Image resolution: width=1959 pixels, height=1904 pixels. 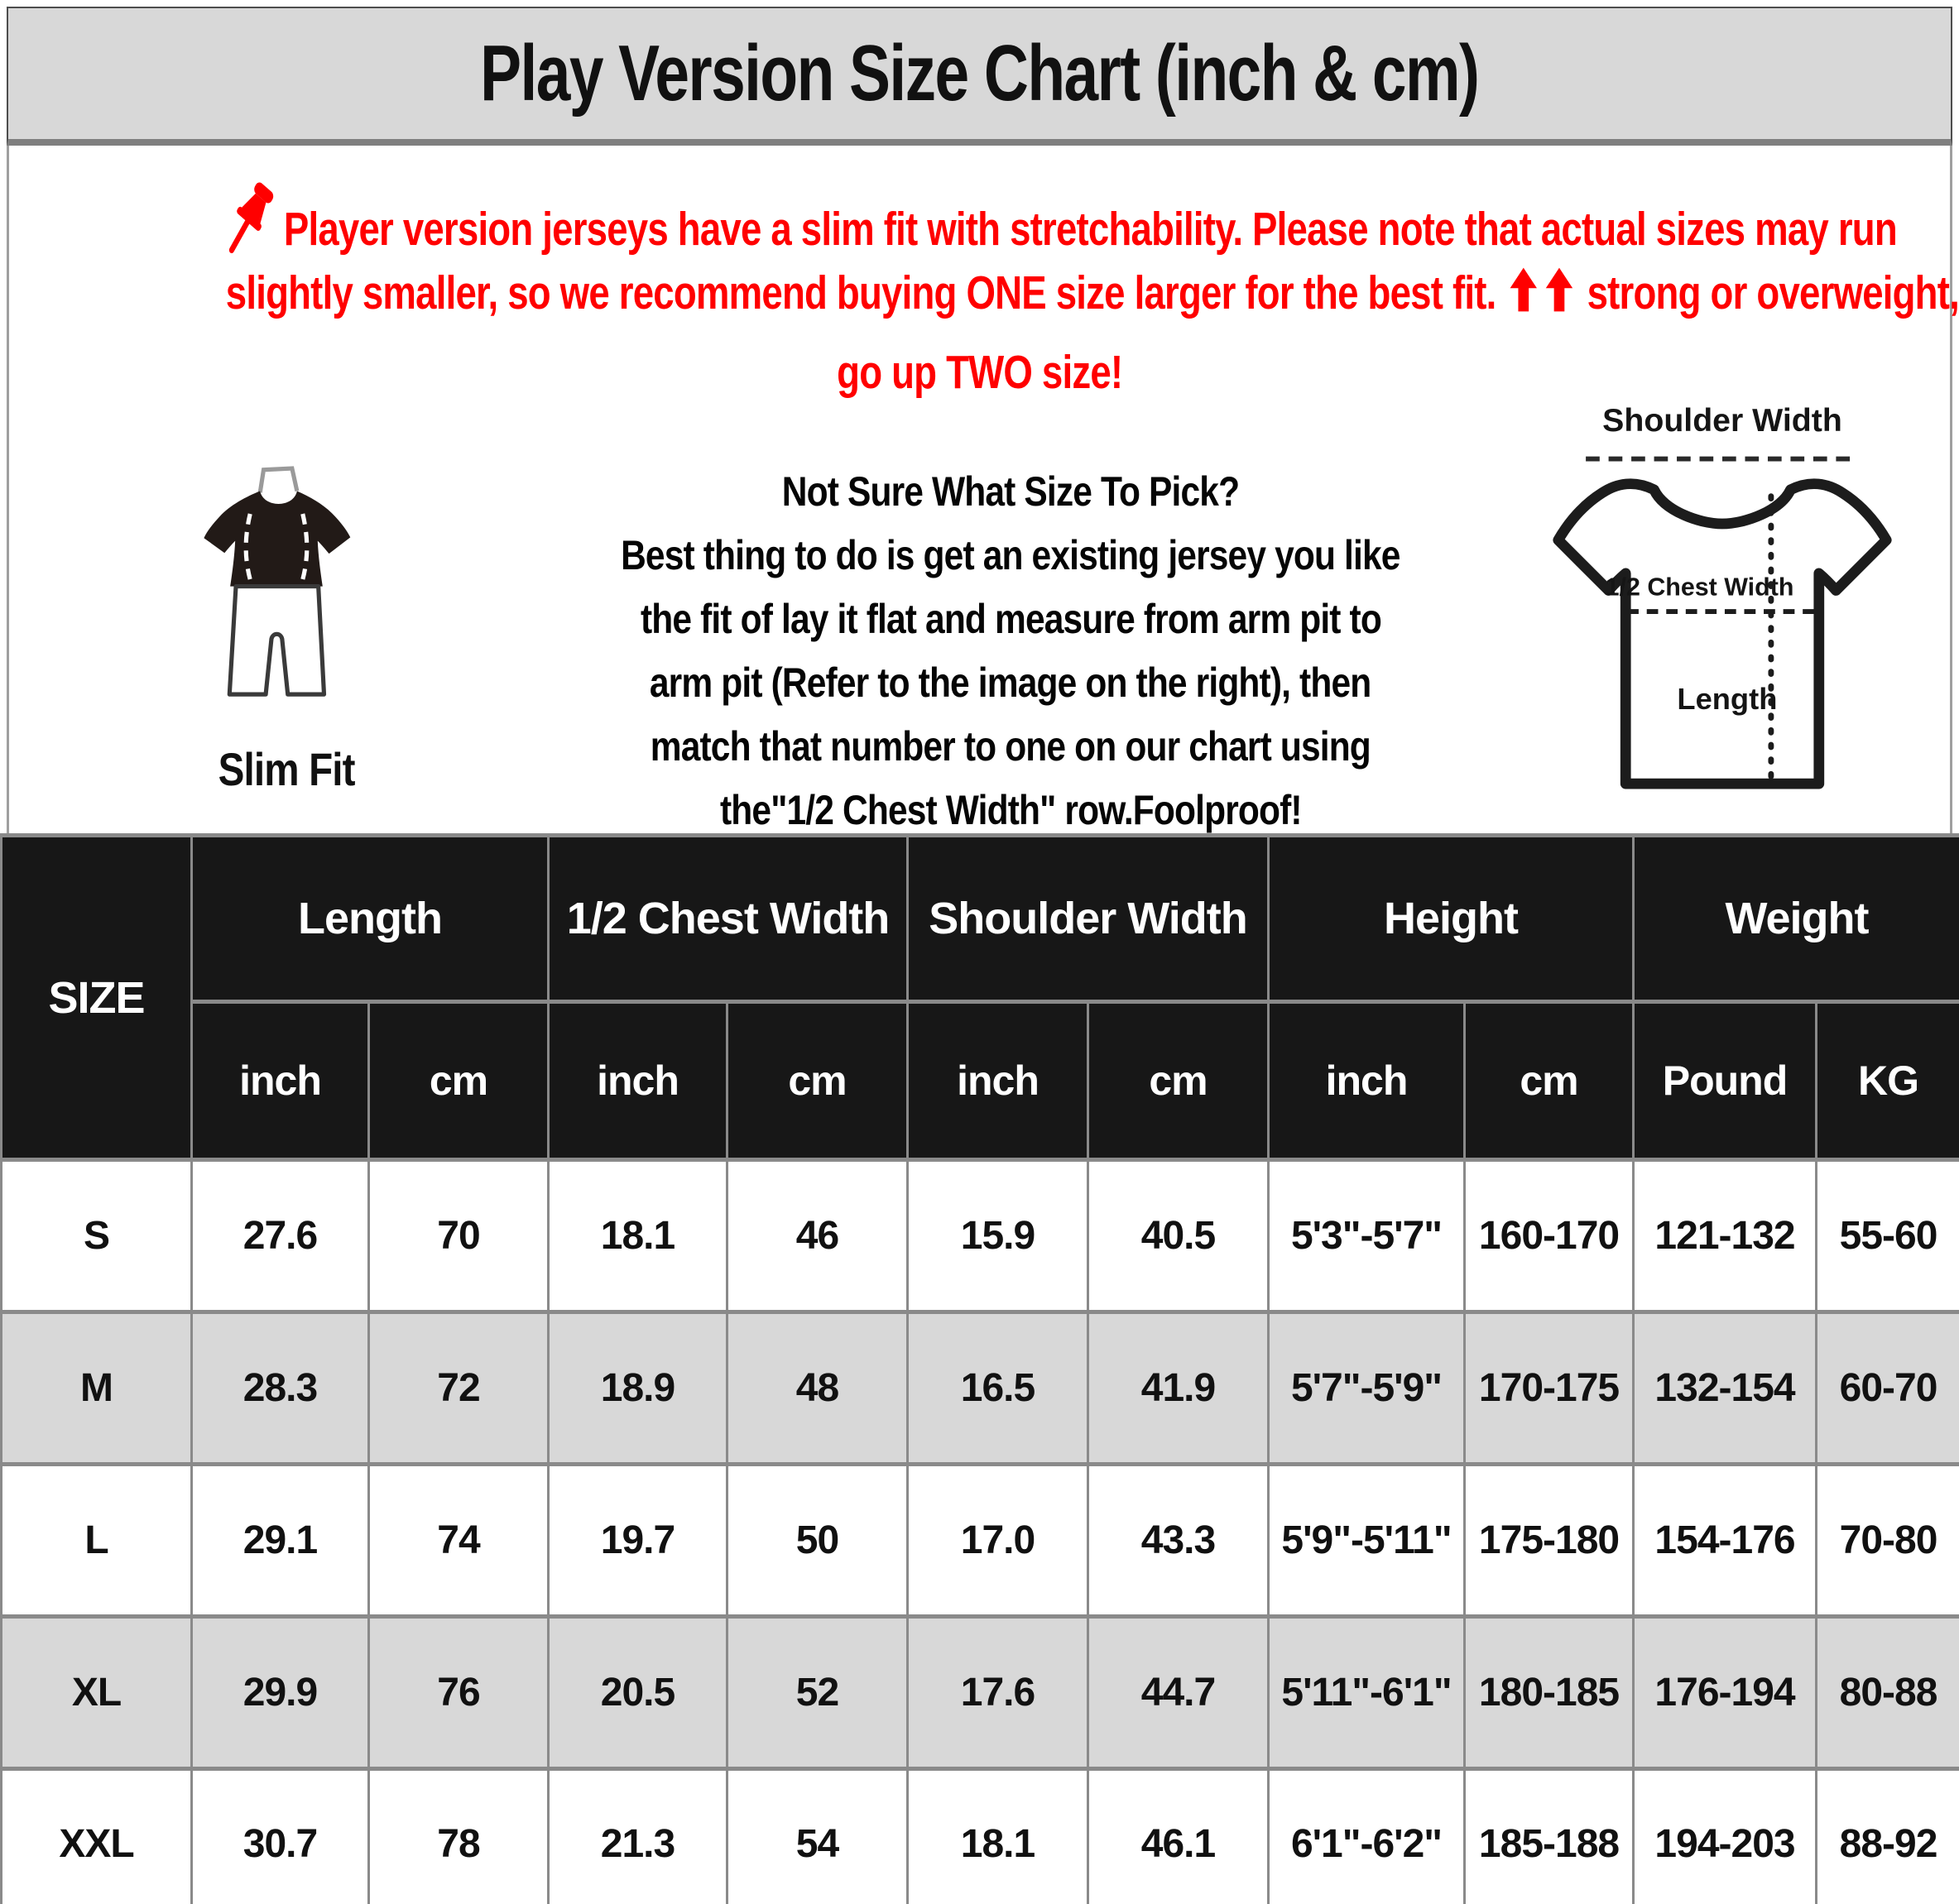 I want to click on fit-warning-text2b: strong or overweight,, so click(x=1773, y=292).